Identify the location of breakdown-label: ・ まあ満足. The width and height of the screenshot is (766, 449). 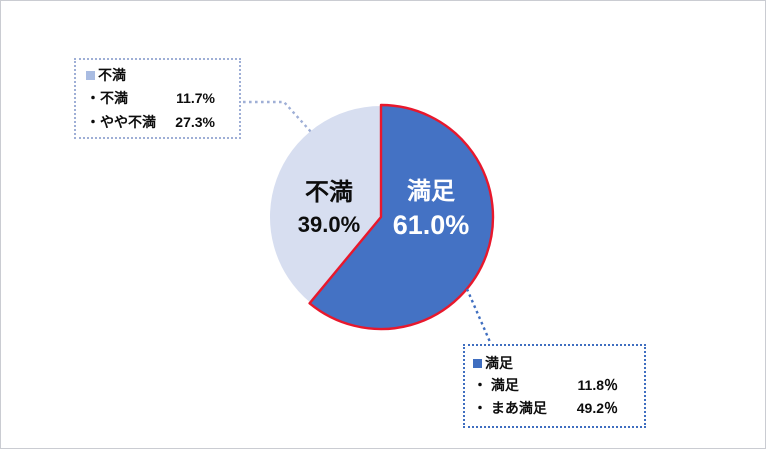
(510, 408).